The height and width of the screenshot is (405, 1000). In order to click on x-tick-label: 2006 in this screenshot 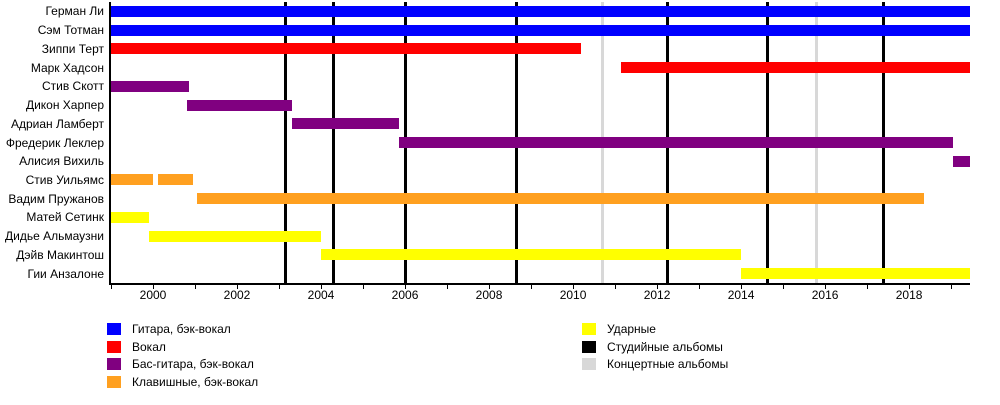, I will do `click(405, 295)`.